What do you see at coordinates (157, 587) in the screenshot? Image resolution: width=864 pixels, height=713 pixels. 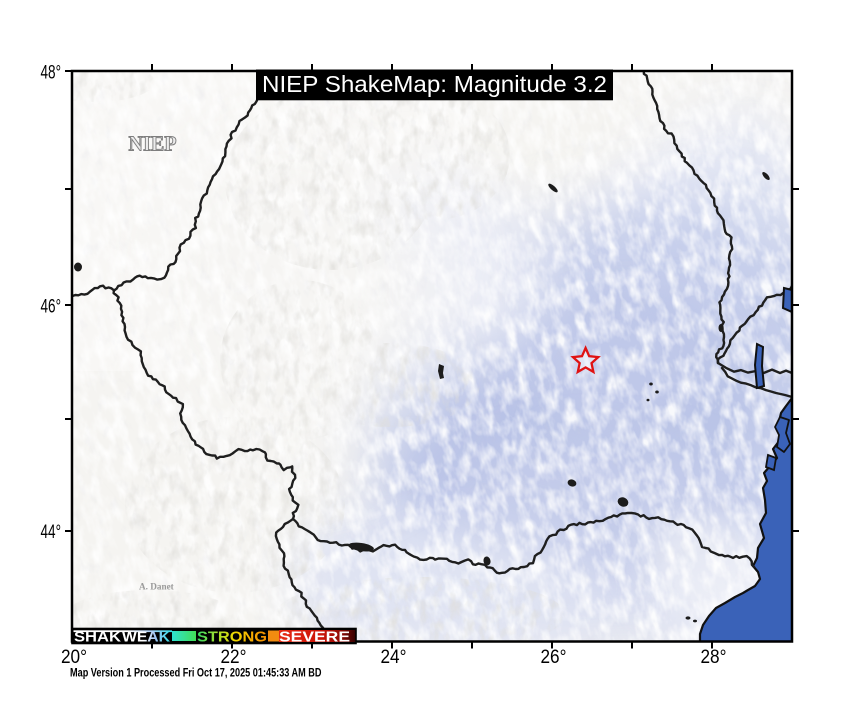 I see `svg-text: A. Danet` at bounding box center [157, 587].